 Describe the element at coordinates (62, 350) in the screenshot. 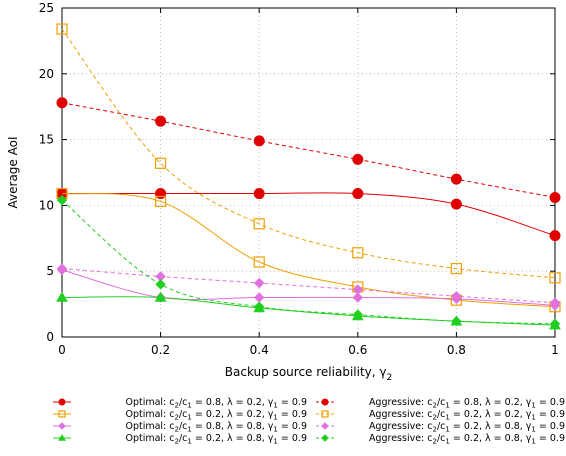

I see `x-tick-label: 0` at that location.